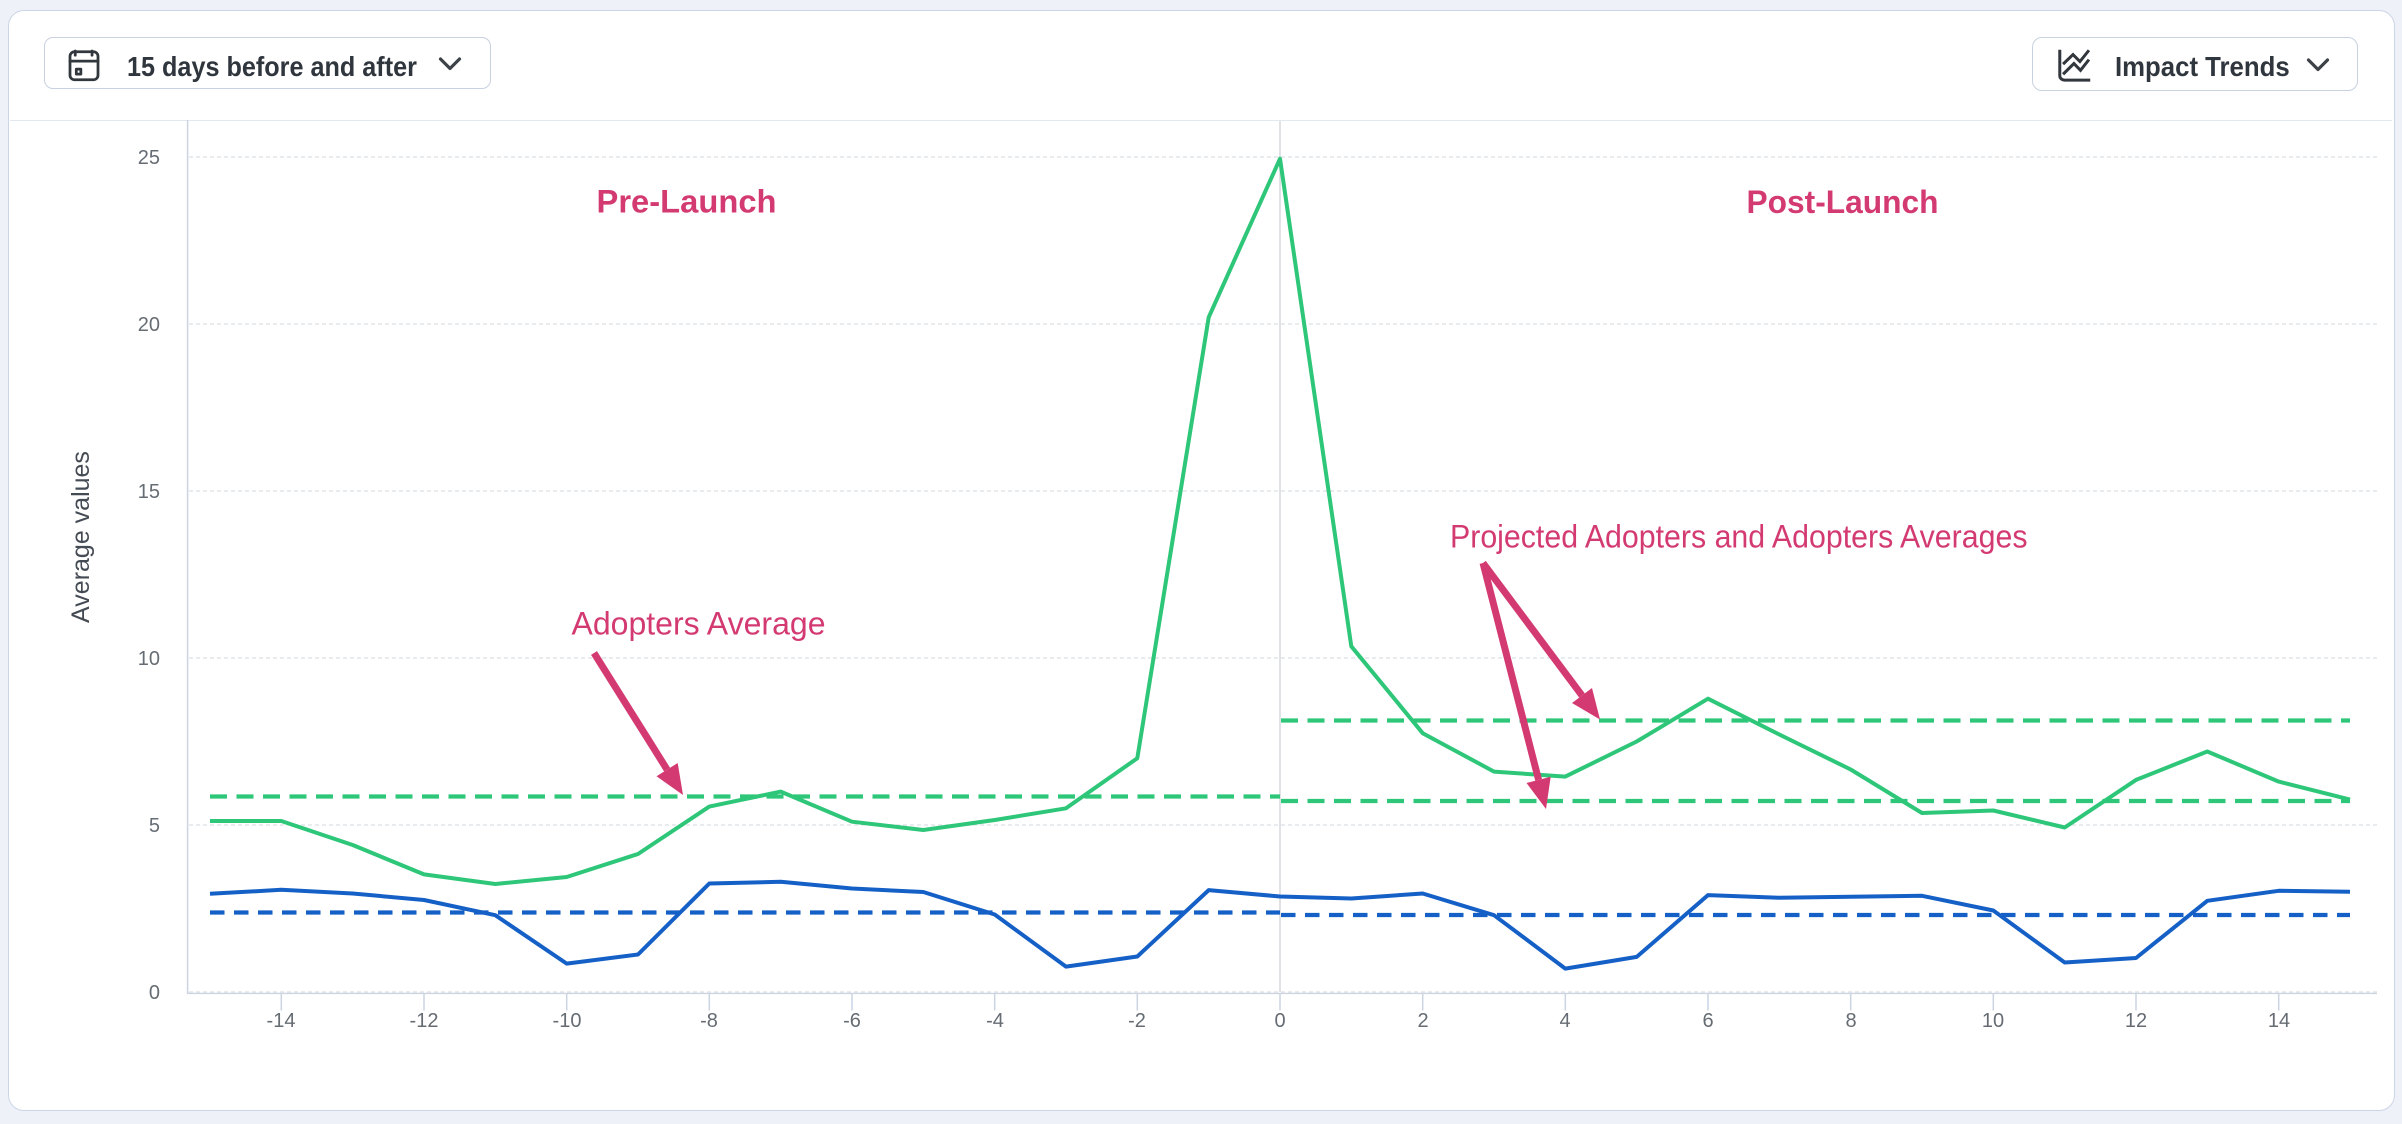 The image size is (2402, 1124). I want to click on svg-text: 14, so click(2279, 1021).